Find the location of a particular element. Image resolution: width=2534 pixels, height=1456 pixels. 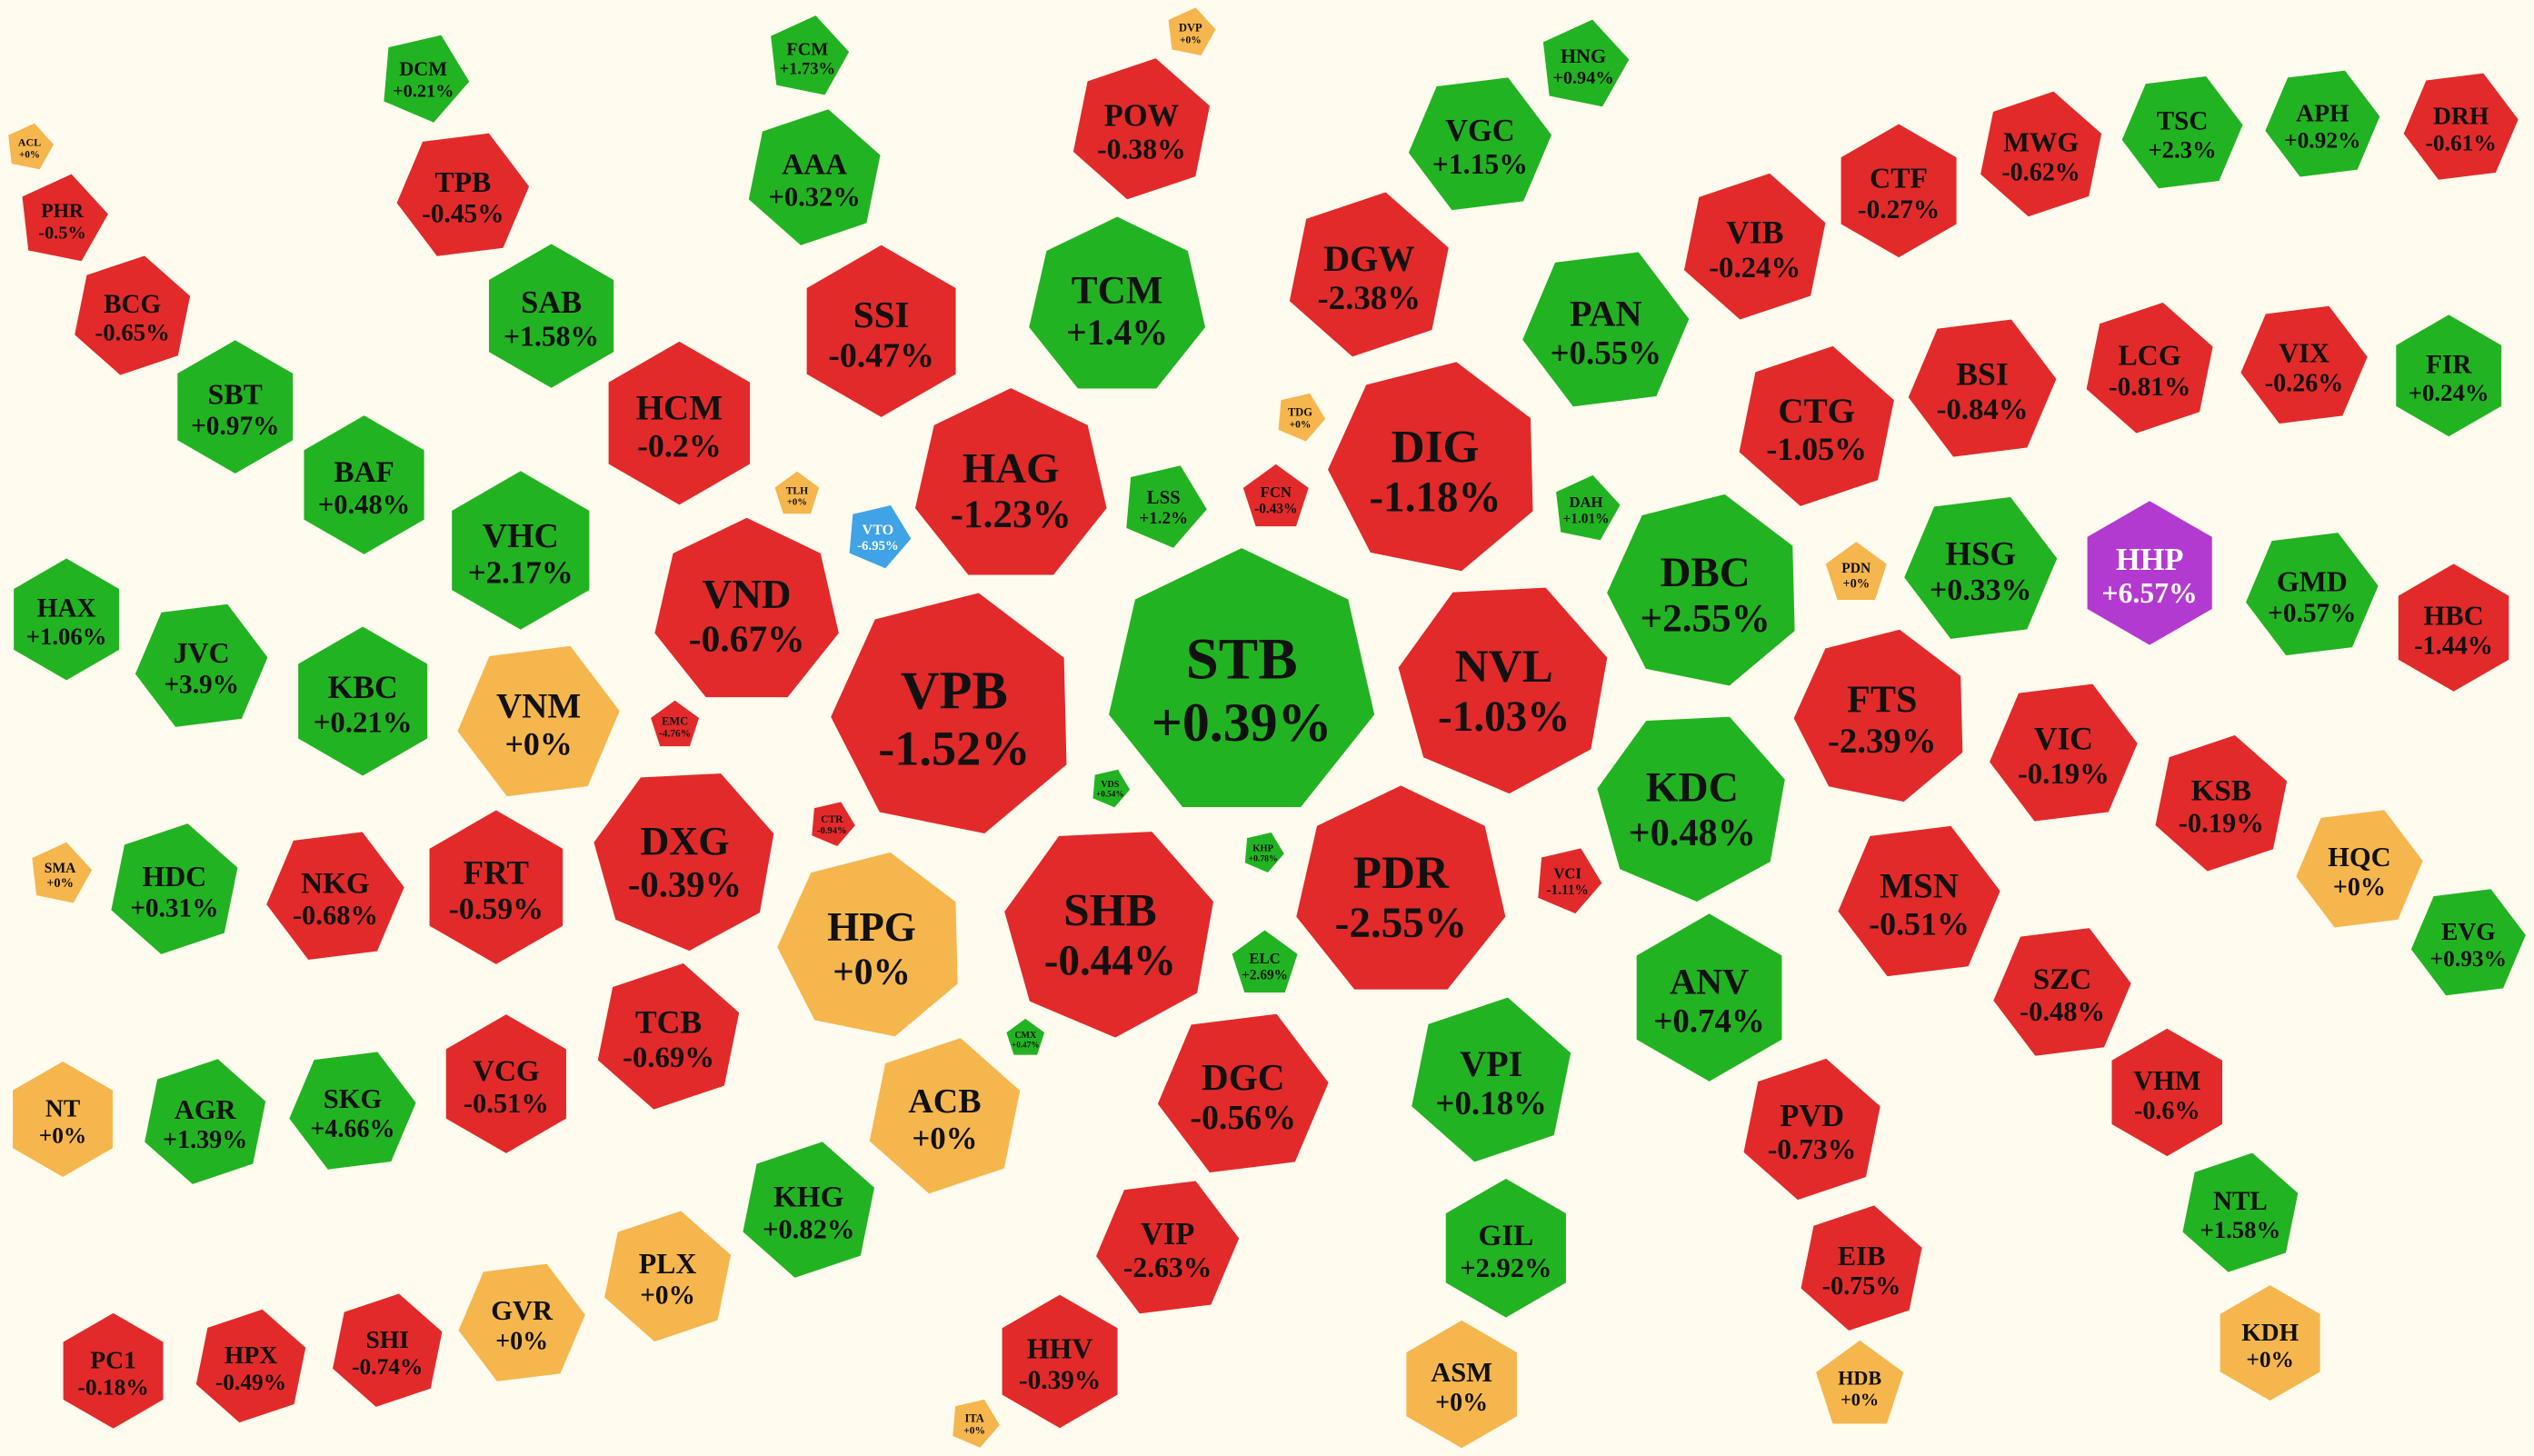

cell-dxg: DXG-0.39% is located at coordinates (684, 862).